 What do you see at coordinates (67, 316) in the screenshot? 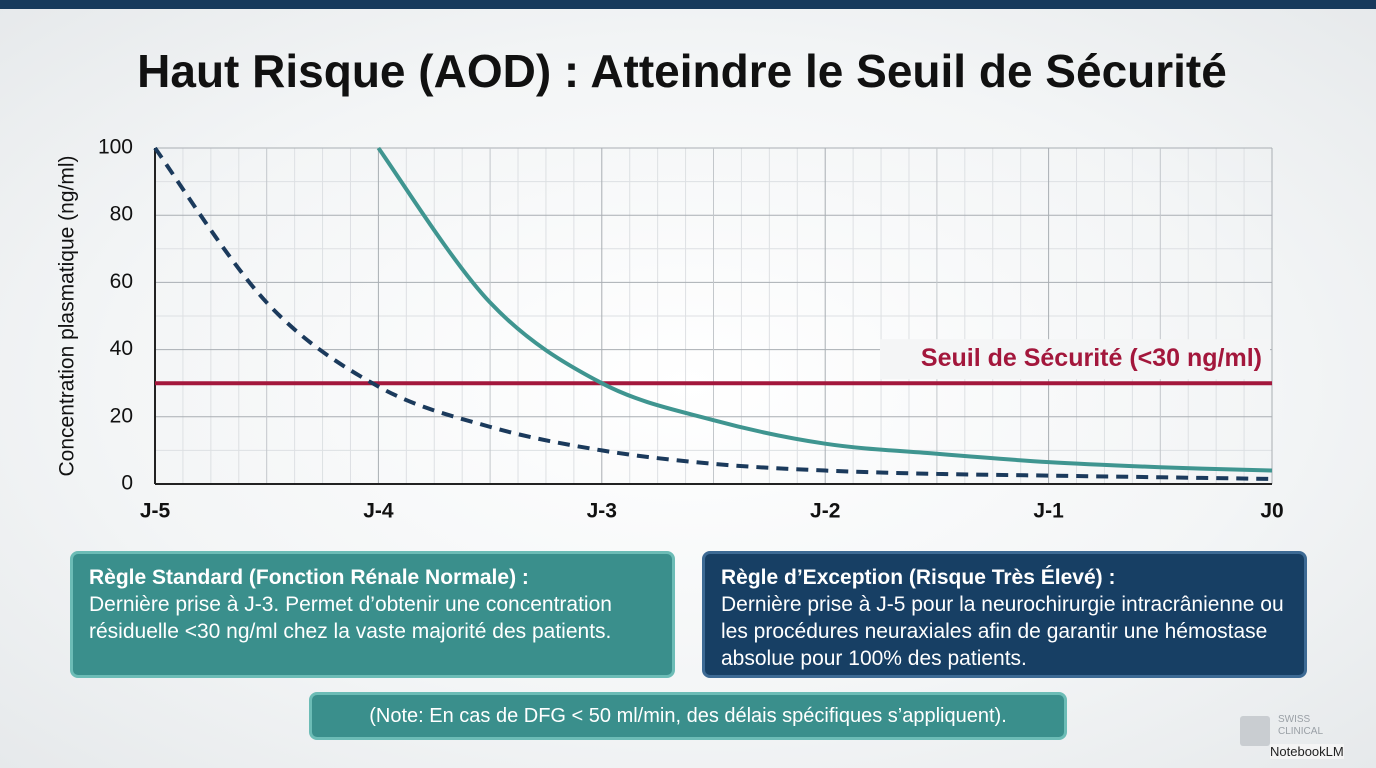
I see `y-axis-label: Concentration plasmatique (ng/ml)` at bounding box center [67, 316].